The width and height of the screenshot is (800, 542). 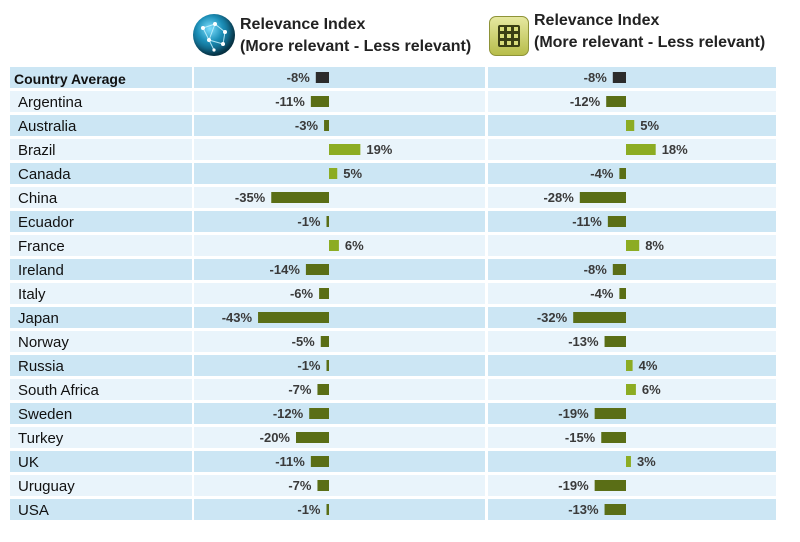 I want to click on data-label-right: 5%, so click(x=649, y=125).